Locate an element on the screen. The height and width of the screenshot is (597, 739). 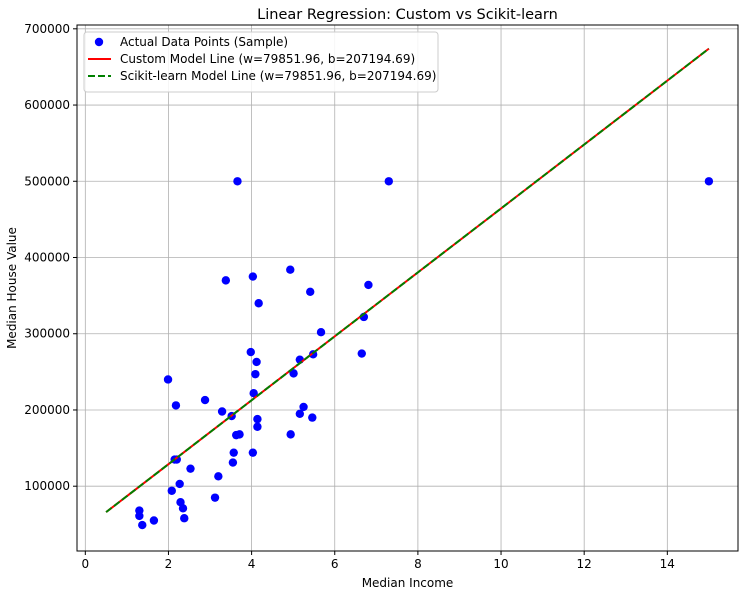
y-tick-label: 400000 is located at coordinates (47, 258).